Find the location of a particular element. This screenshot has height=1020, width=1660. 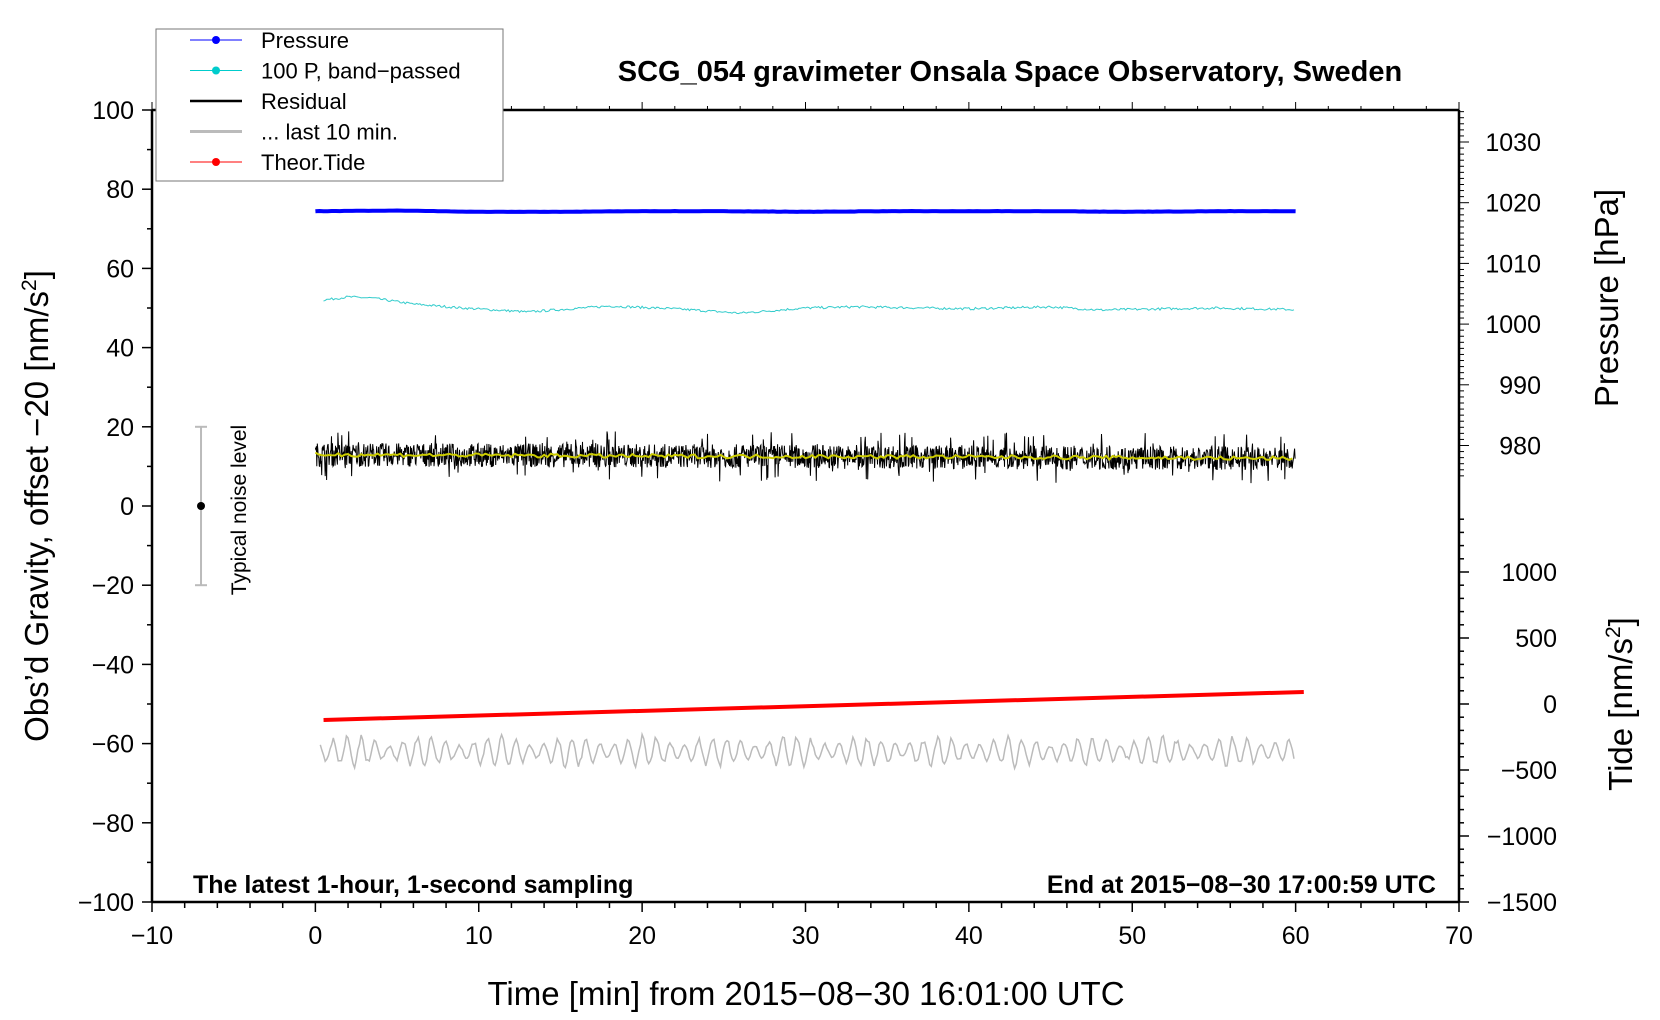

y-tick-label: 40 is located at coordinates (120, 349).